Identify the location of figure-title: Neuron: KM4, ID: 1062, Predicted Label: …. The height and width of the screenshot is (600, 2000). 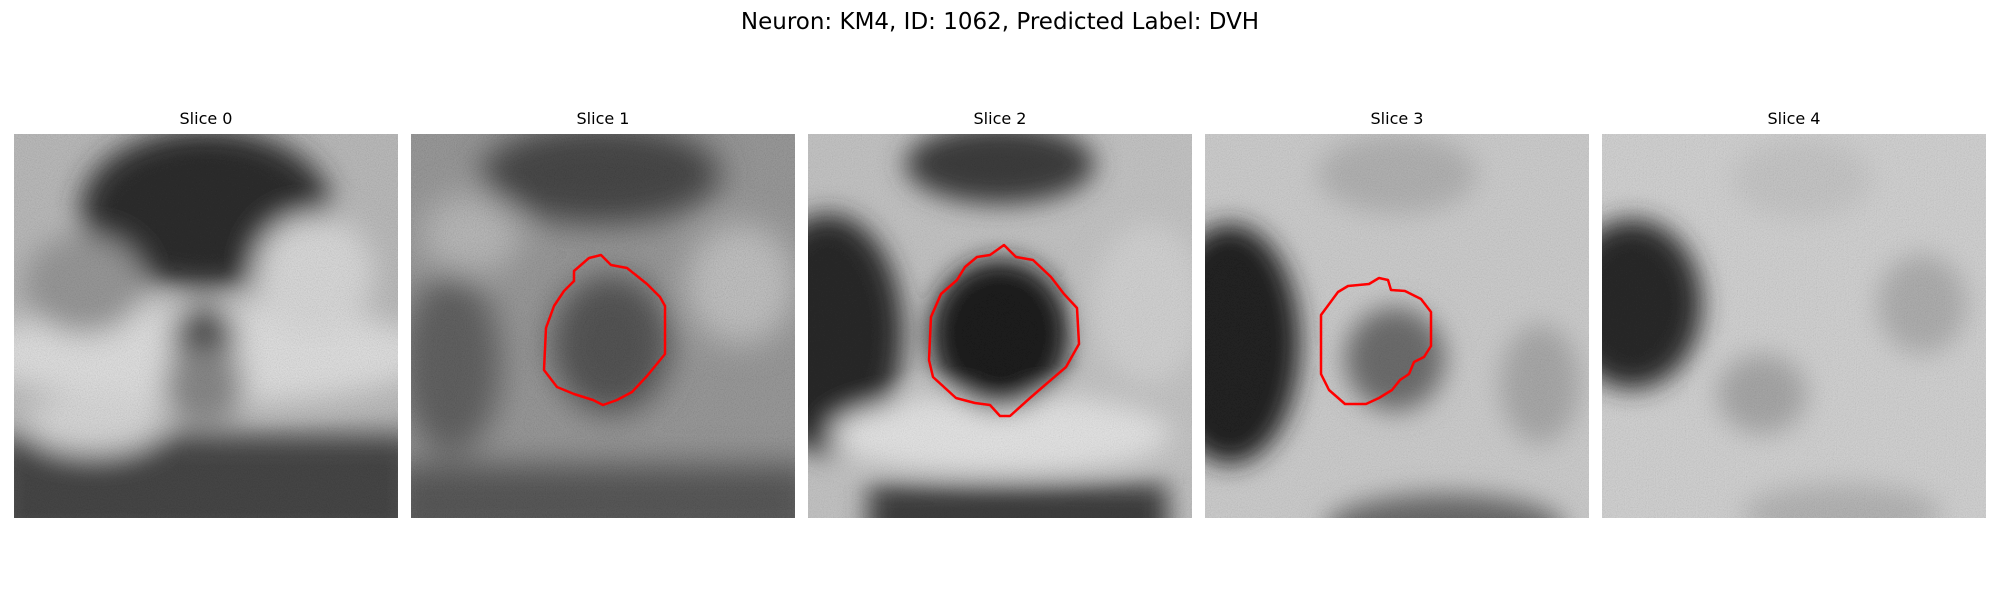
(1000, 22).